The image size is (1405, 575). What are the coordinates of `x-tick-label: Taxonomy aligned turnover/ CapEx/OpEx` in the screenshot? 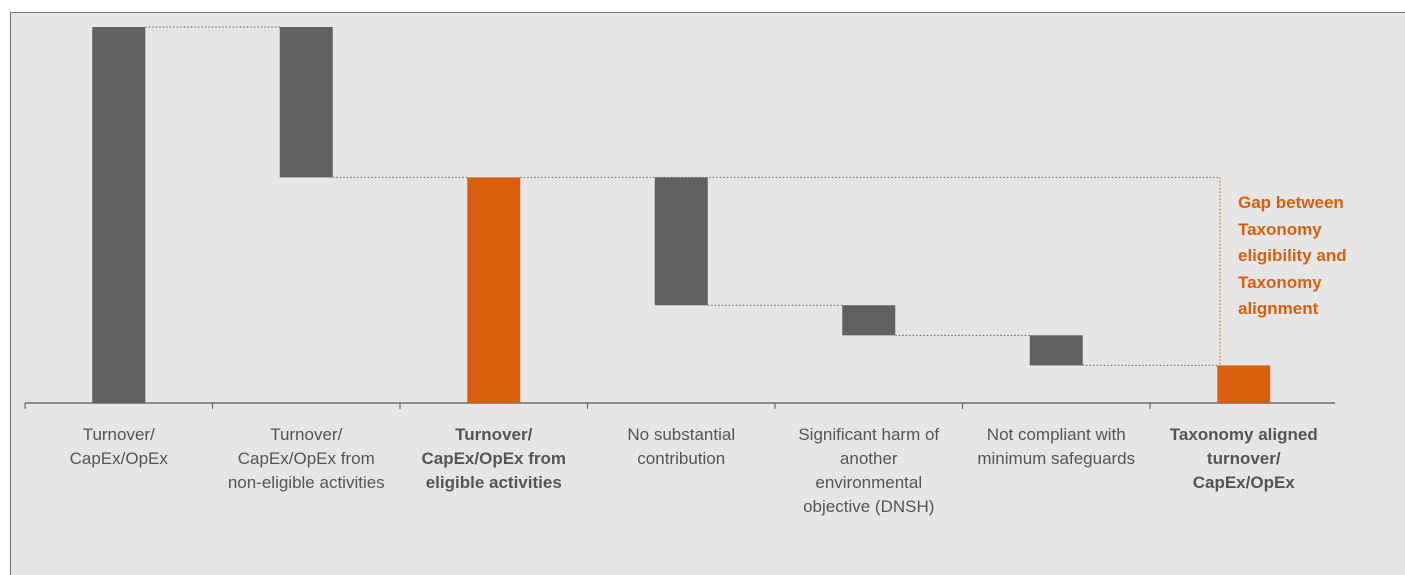 It's located at (1243, 458).